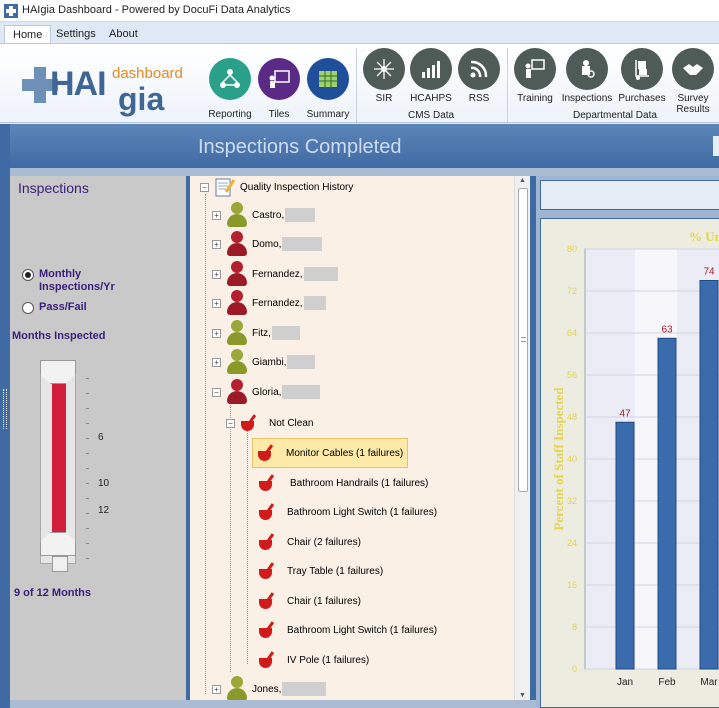 This screenshot has height=708, width=719. Describe the element at coordinates (479, 69) in the screenshot. I see `rss-icon` at that location.